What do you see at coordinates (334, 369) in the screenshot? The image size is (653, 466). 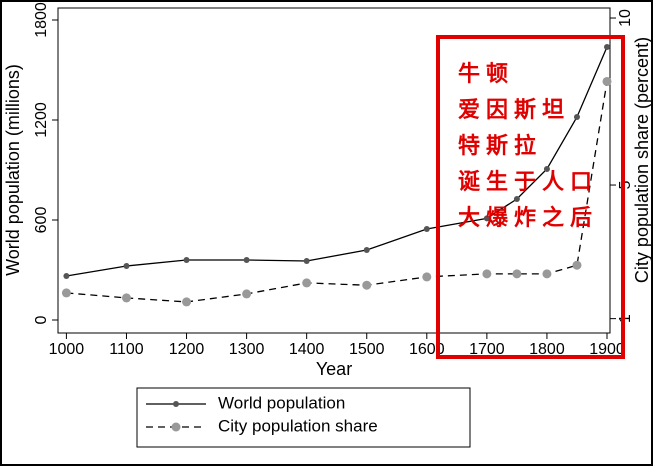 I see `x-axis-label: Year` at bounding box center [334, 369].